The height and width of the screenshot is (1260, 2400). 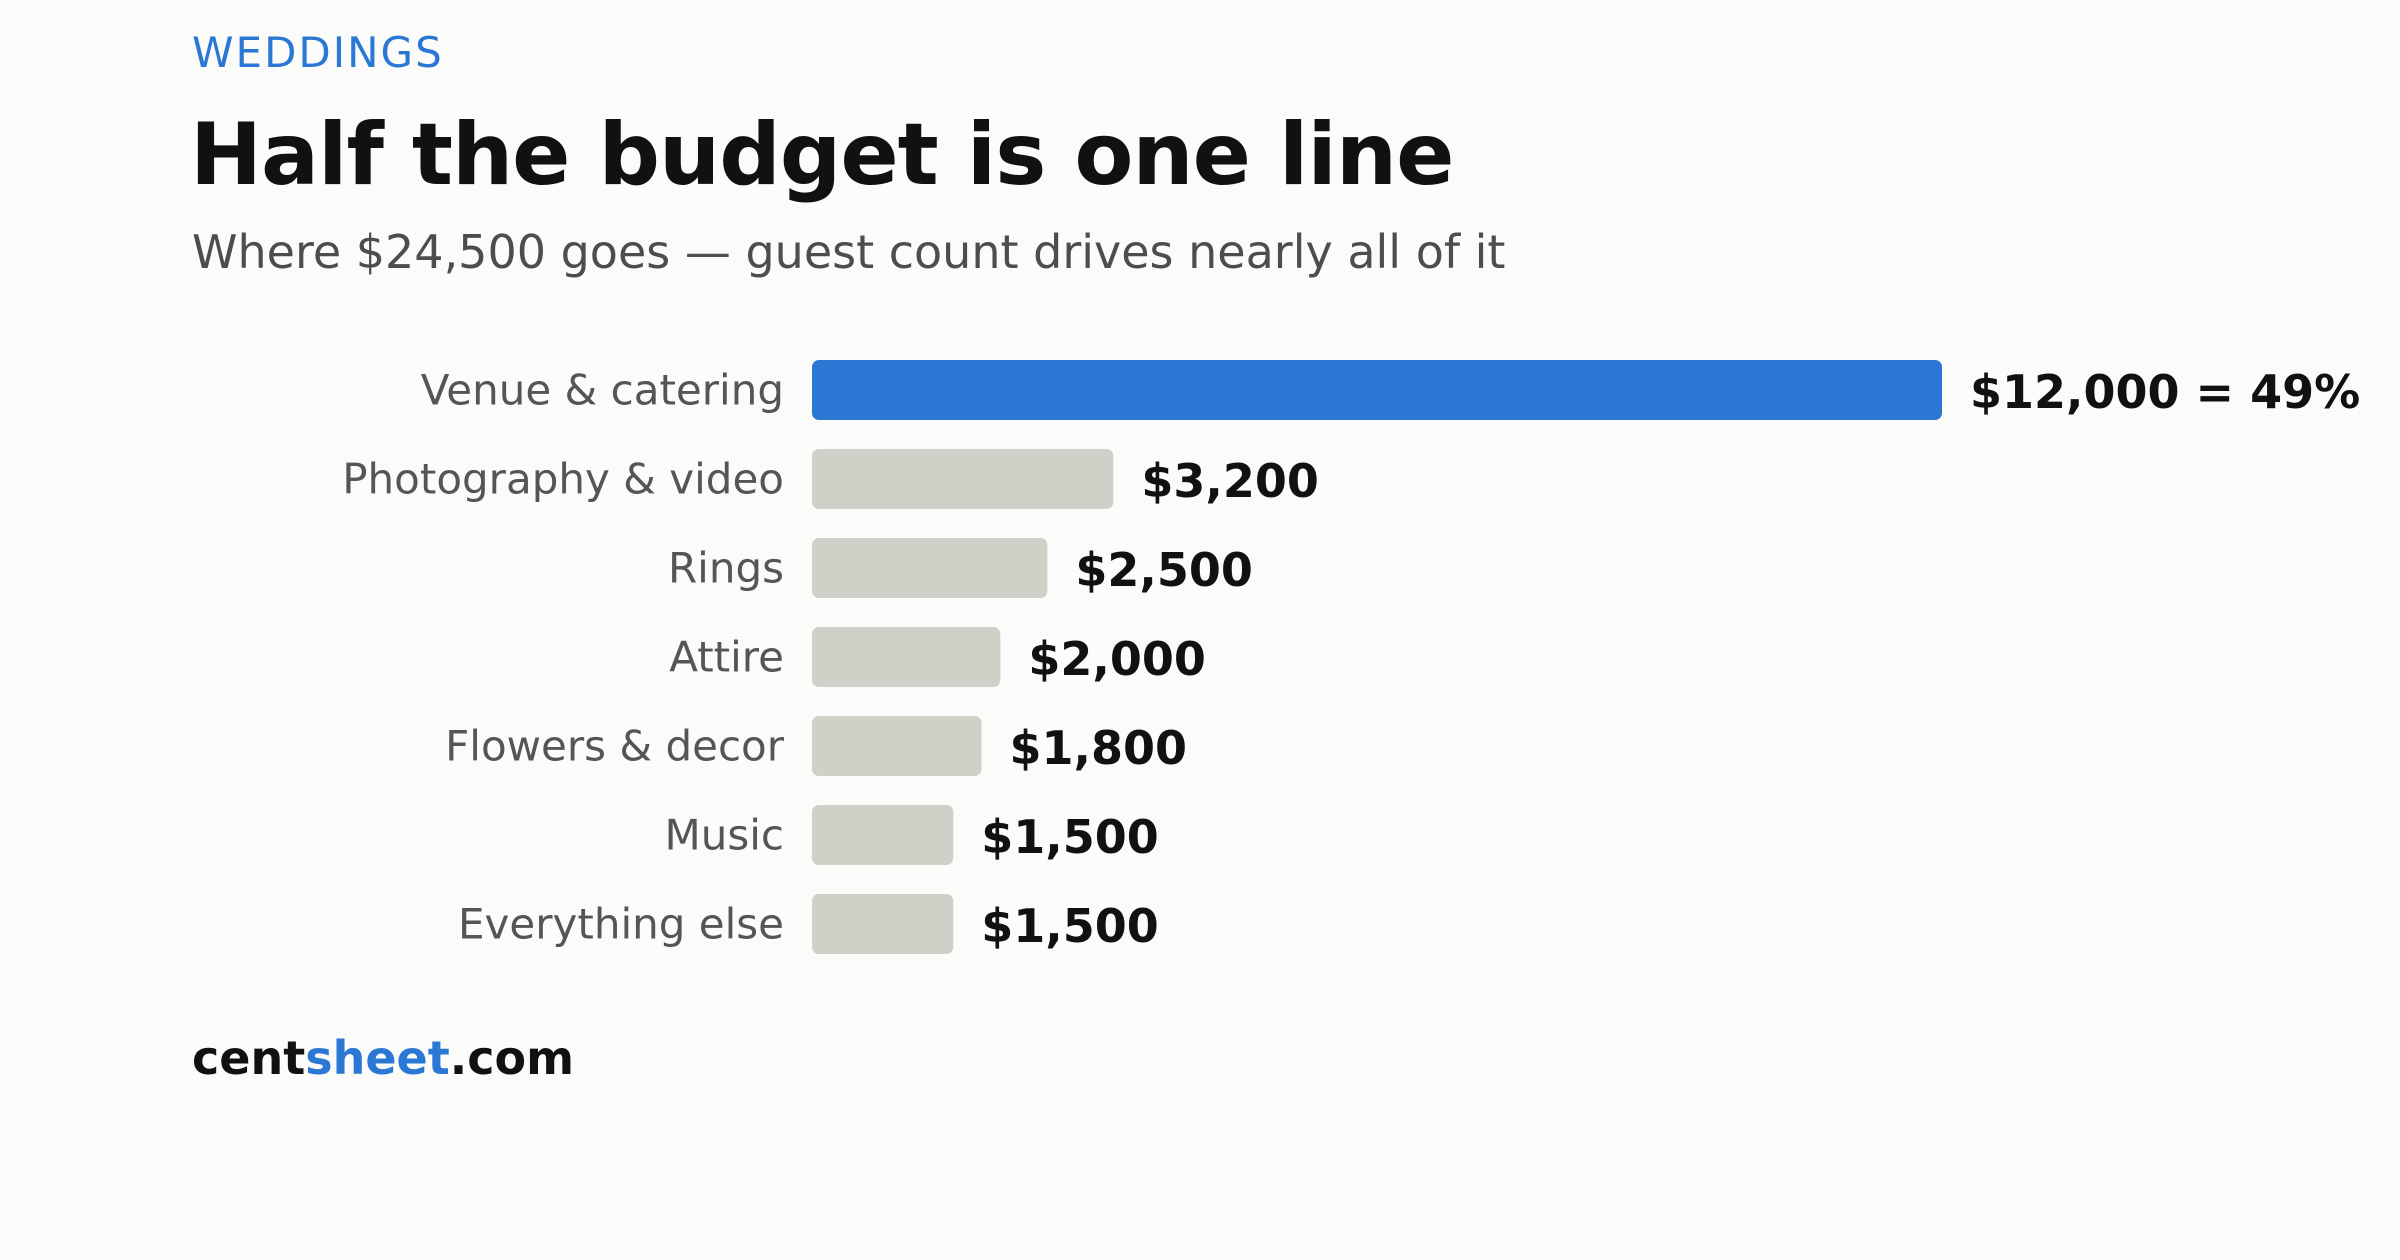 What do you see at coordinates (563, 479) in the screenshot?
I see `category-label: Photography & video` at bounding box center [563, 479].